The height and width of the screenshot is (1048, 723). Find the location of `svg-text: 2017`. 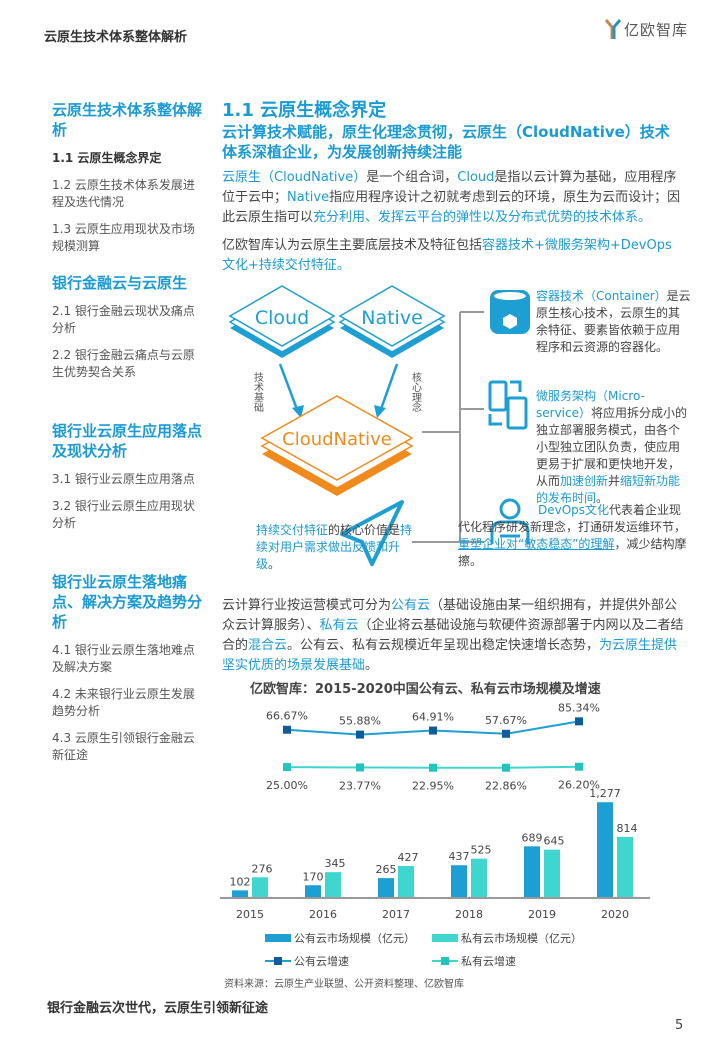

svg-text: 2017 is located at coordinates (396, 914).